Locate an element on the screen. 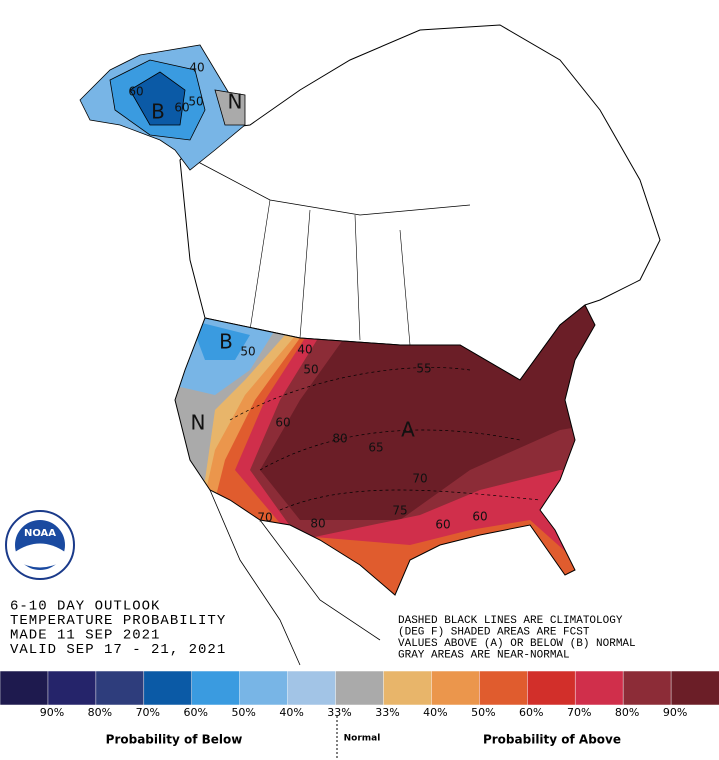 This screenshot has width=719, height=760. map-label: 75 is located at coordinates (399, 511).